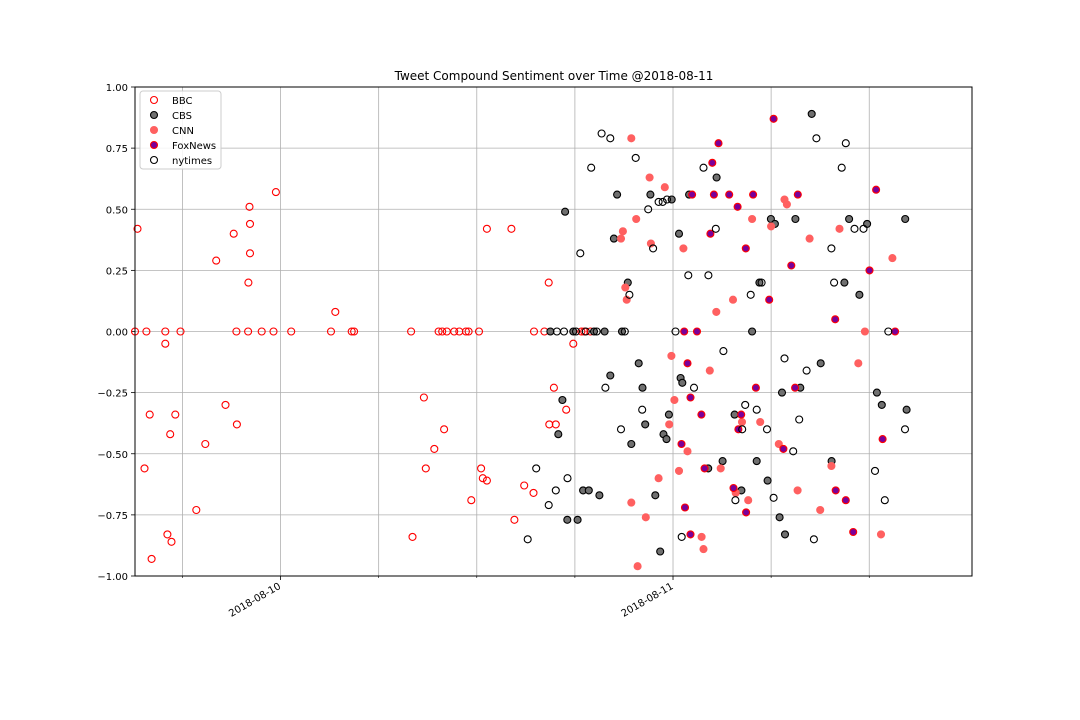 The height and width of the screenshot is (720, 1080). Describe the element at coordinates (117, 88) in the screenshot. I see `y-tick-label: 1.00` at that location.